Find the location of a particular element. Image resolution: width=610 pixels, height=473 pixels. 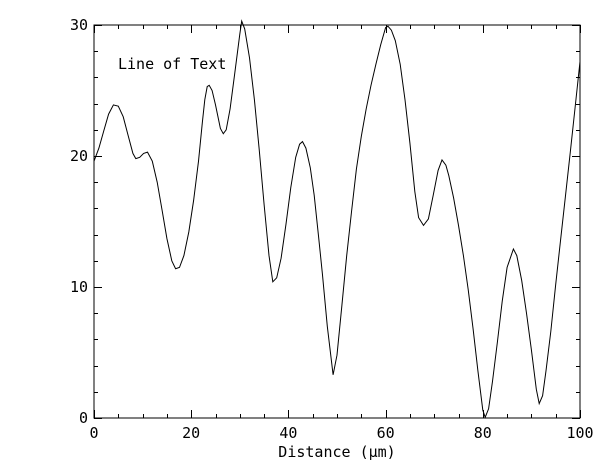

y-tick-label: 30 is located at coordinates (79, 25).